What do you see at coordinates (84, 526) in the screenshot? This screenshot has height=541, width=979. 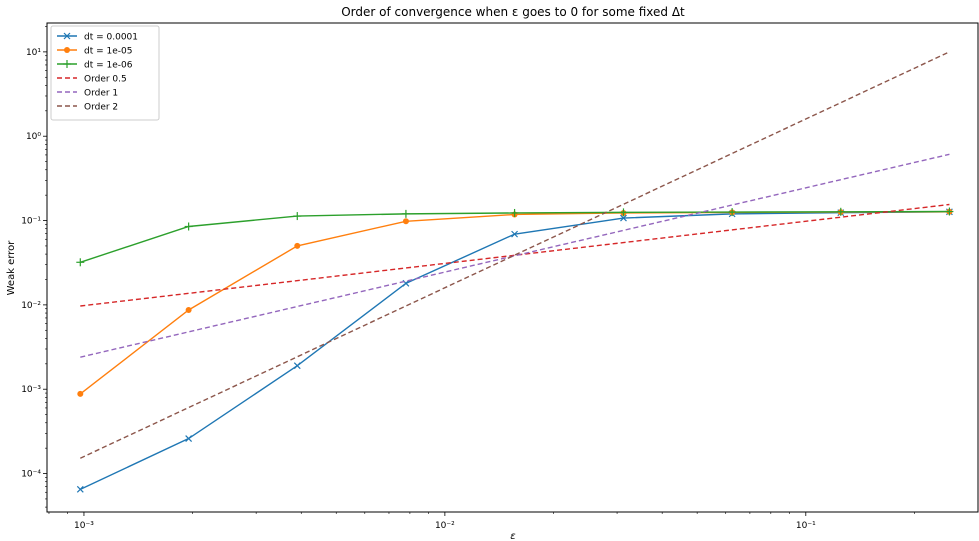 I see `x-tick-label: 10⁻³` at bounding box center [84, 526].